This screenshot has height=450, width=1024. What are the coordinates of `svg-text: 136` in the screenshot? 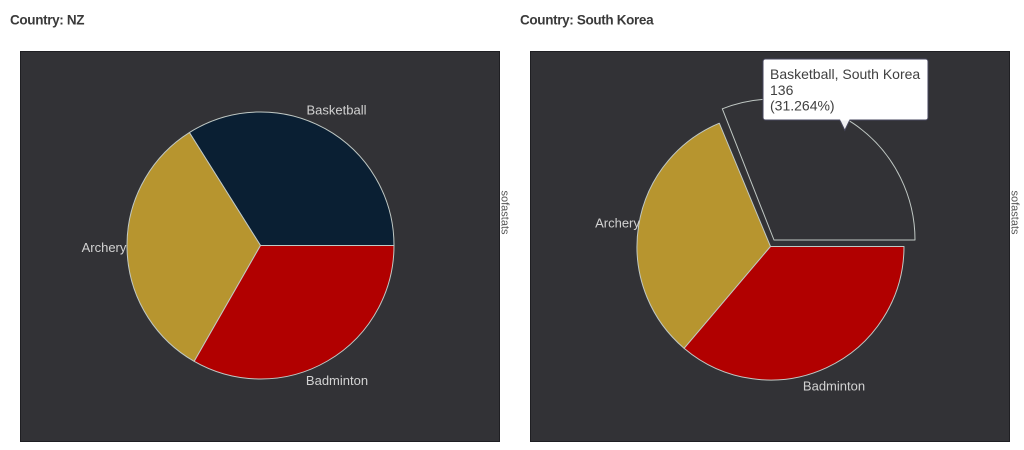 It's located at (782, 90).